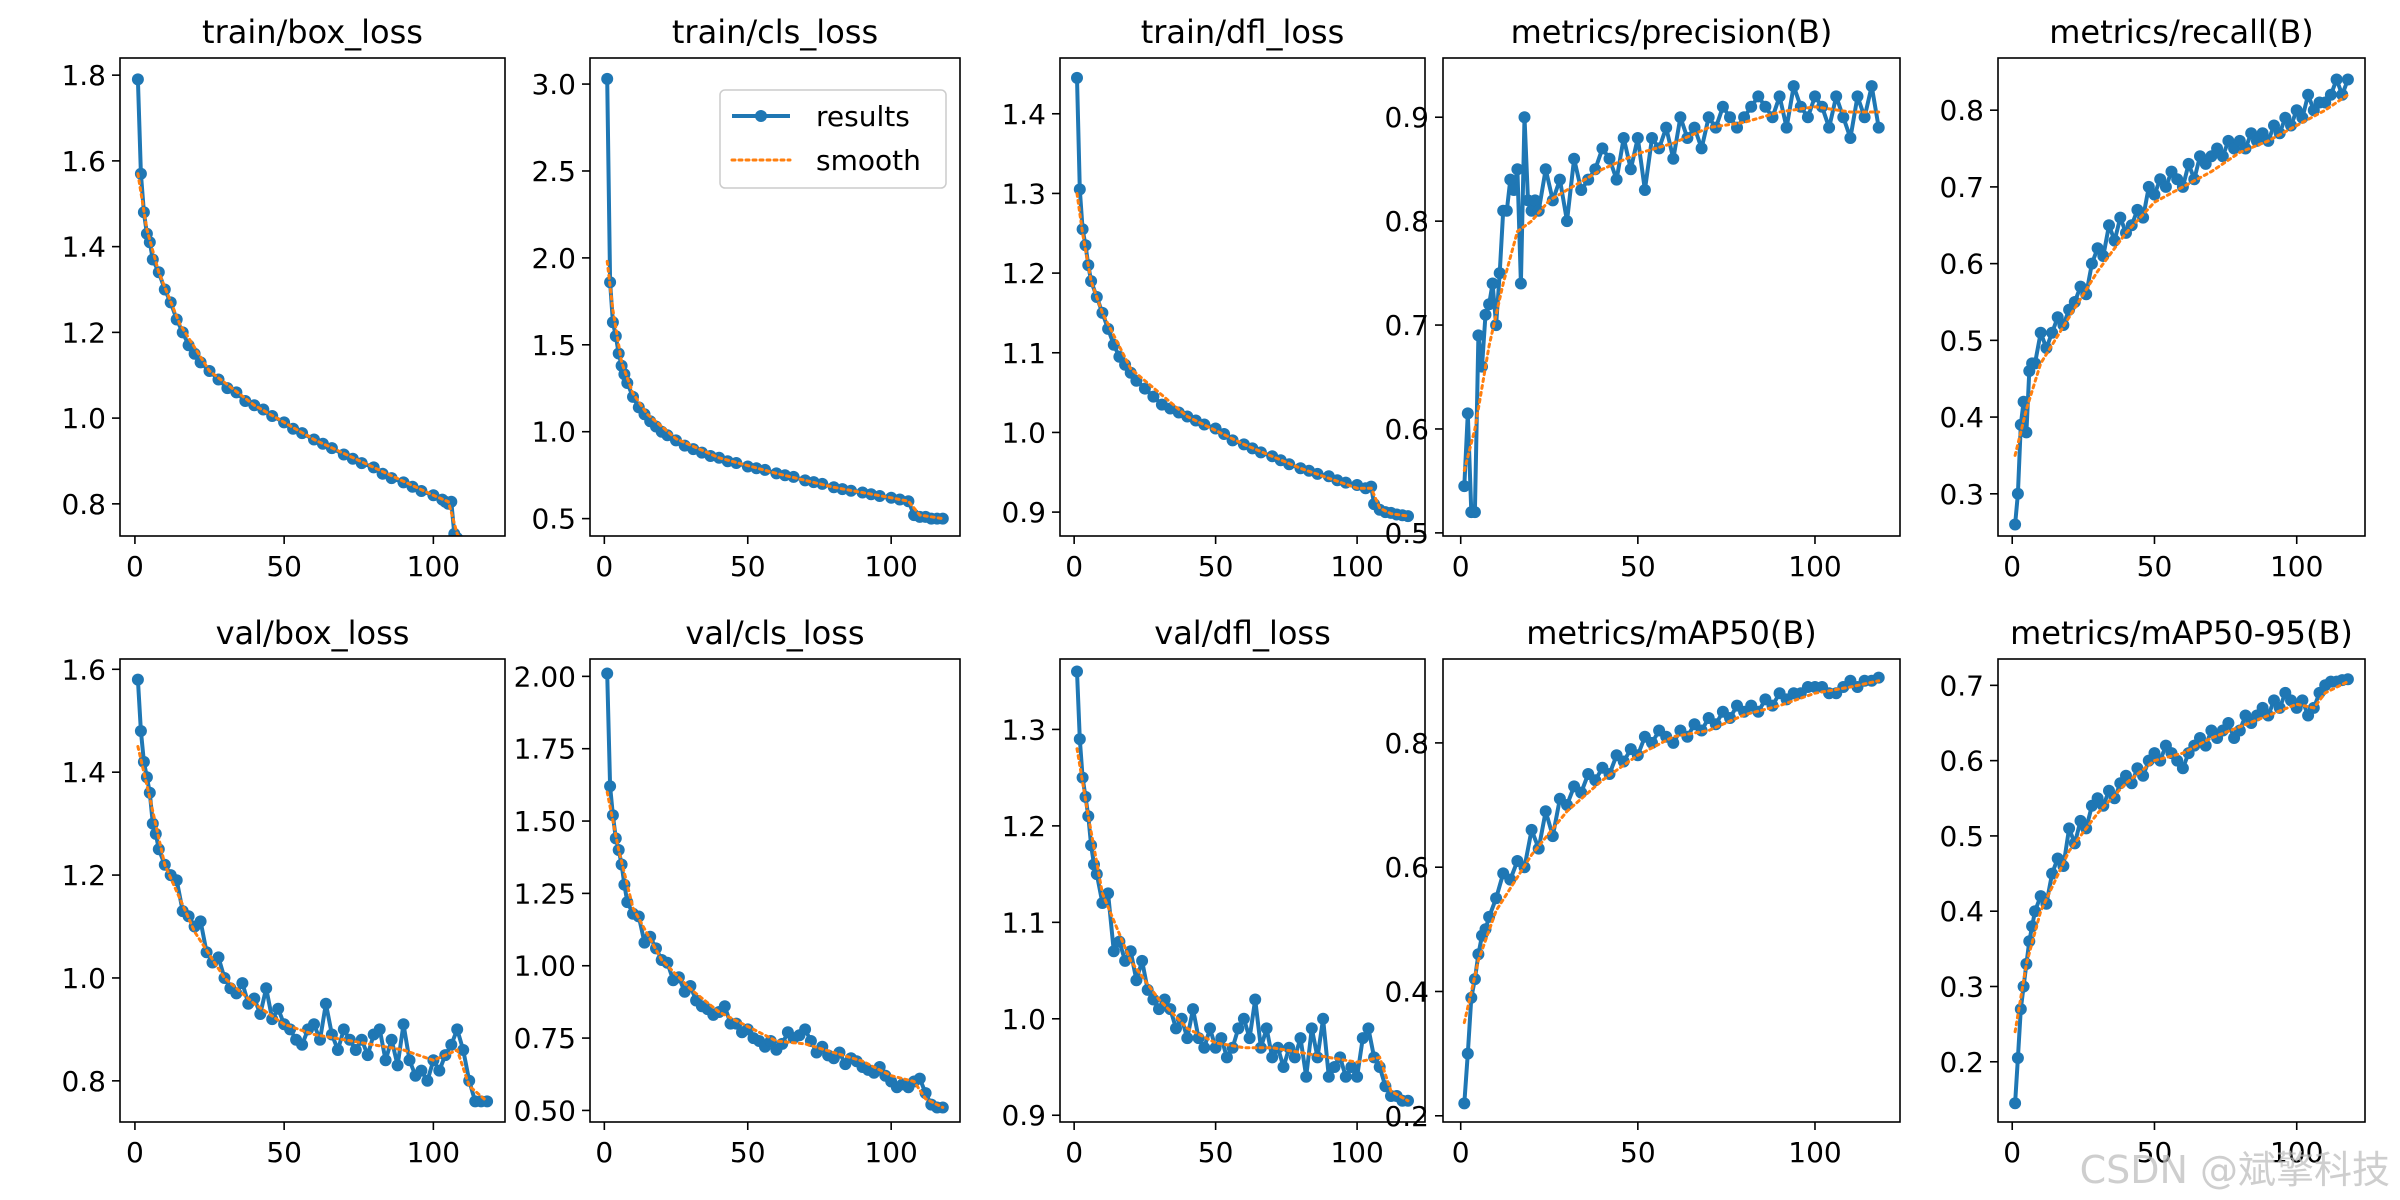  Describe the element at coordinates (1671, 633) in the screenshot. I see `chart-title: metrics/mAP50(B)` at that location.